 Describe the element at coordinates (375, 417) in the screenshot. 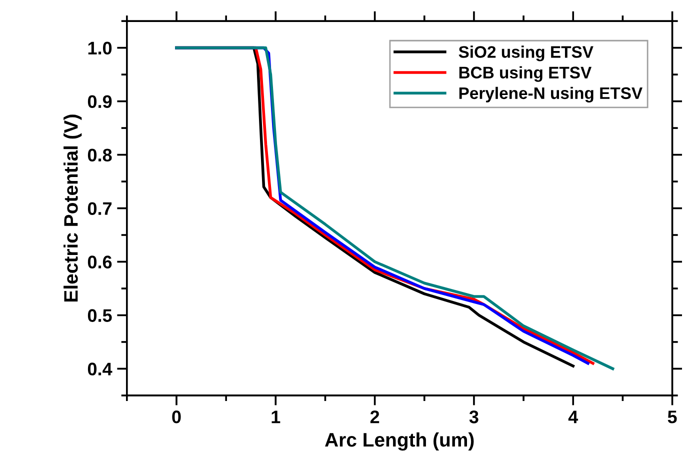

I see `x-tick-label: 2` at that location.